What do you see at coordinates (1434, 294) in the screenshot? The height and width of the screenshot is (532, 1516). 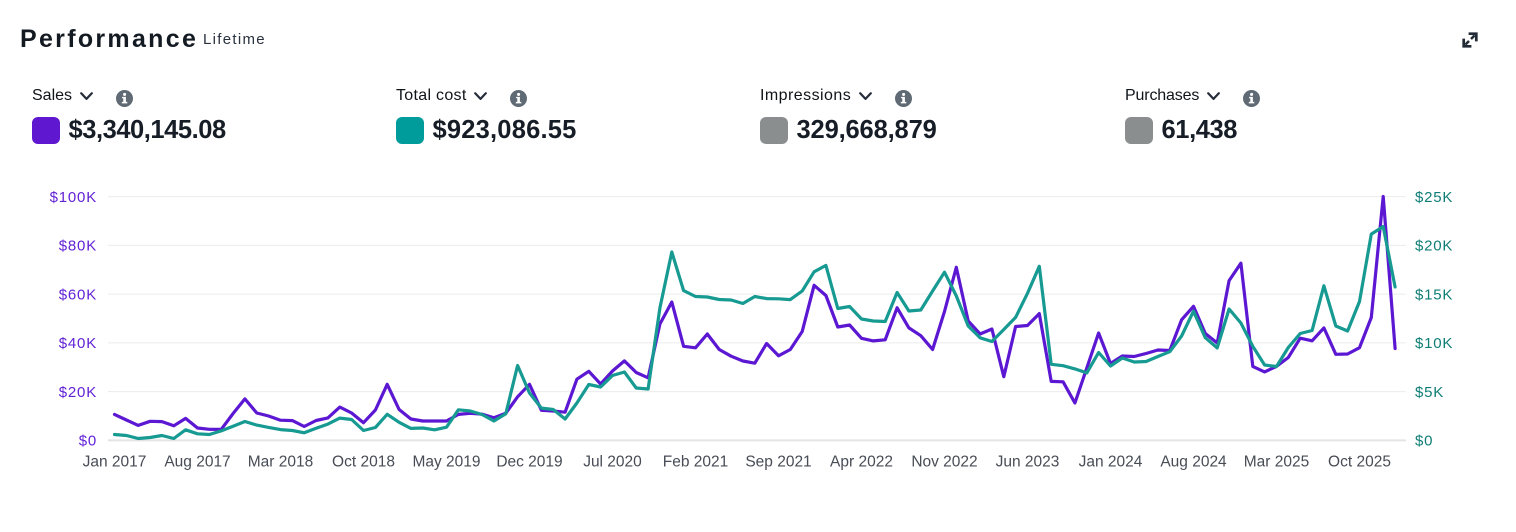 I see `svg-text: $15K` at bounding box center [1434, 294].